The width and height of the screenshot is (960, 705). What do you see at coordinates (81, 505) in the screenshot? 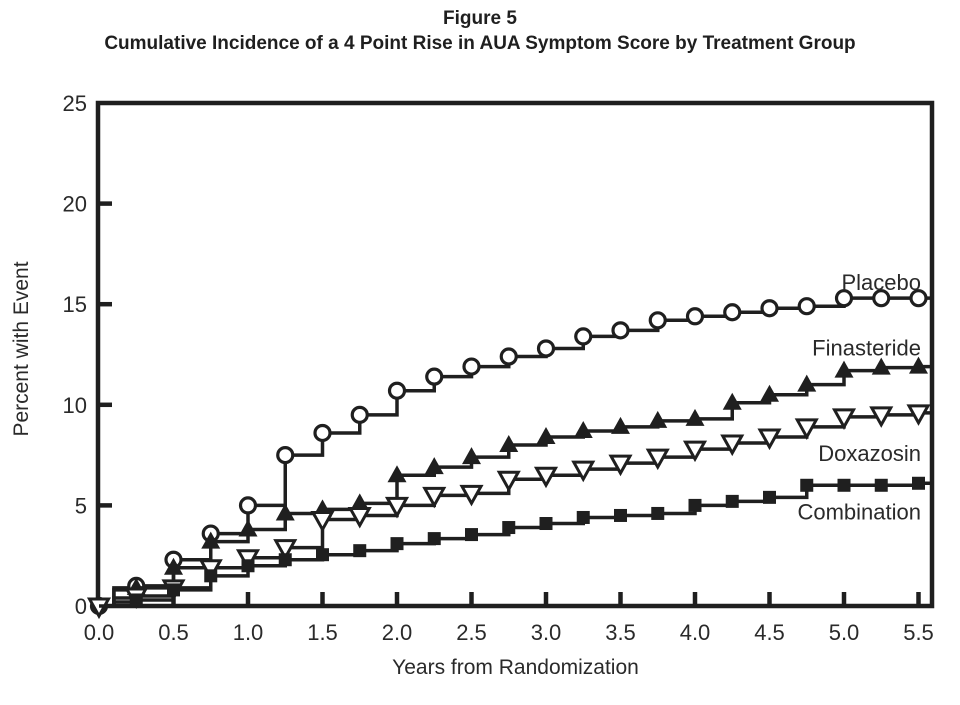
I see `y-tick-label: 5` at bounding box center [81, 505].